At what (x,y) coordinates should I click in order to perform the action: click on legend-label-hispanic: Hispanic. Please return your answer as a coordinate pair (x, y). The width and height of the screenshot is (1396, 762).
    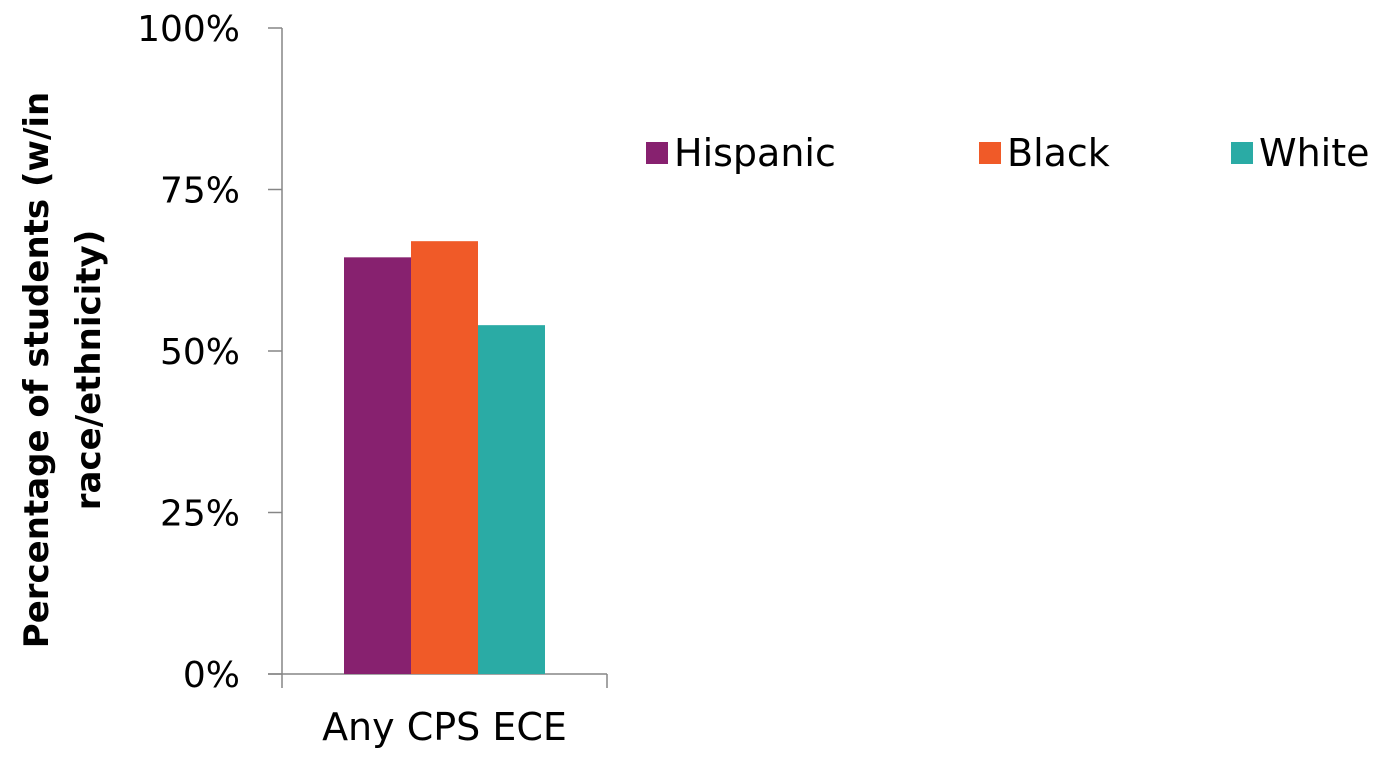
    Looking at the image, I should click on (755, 153).